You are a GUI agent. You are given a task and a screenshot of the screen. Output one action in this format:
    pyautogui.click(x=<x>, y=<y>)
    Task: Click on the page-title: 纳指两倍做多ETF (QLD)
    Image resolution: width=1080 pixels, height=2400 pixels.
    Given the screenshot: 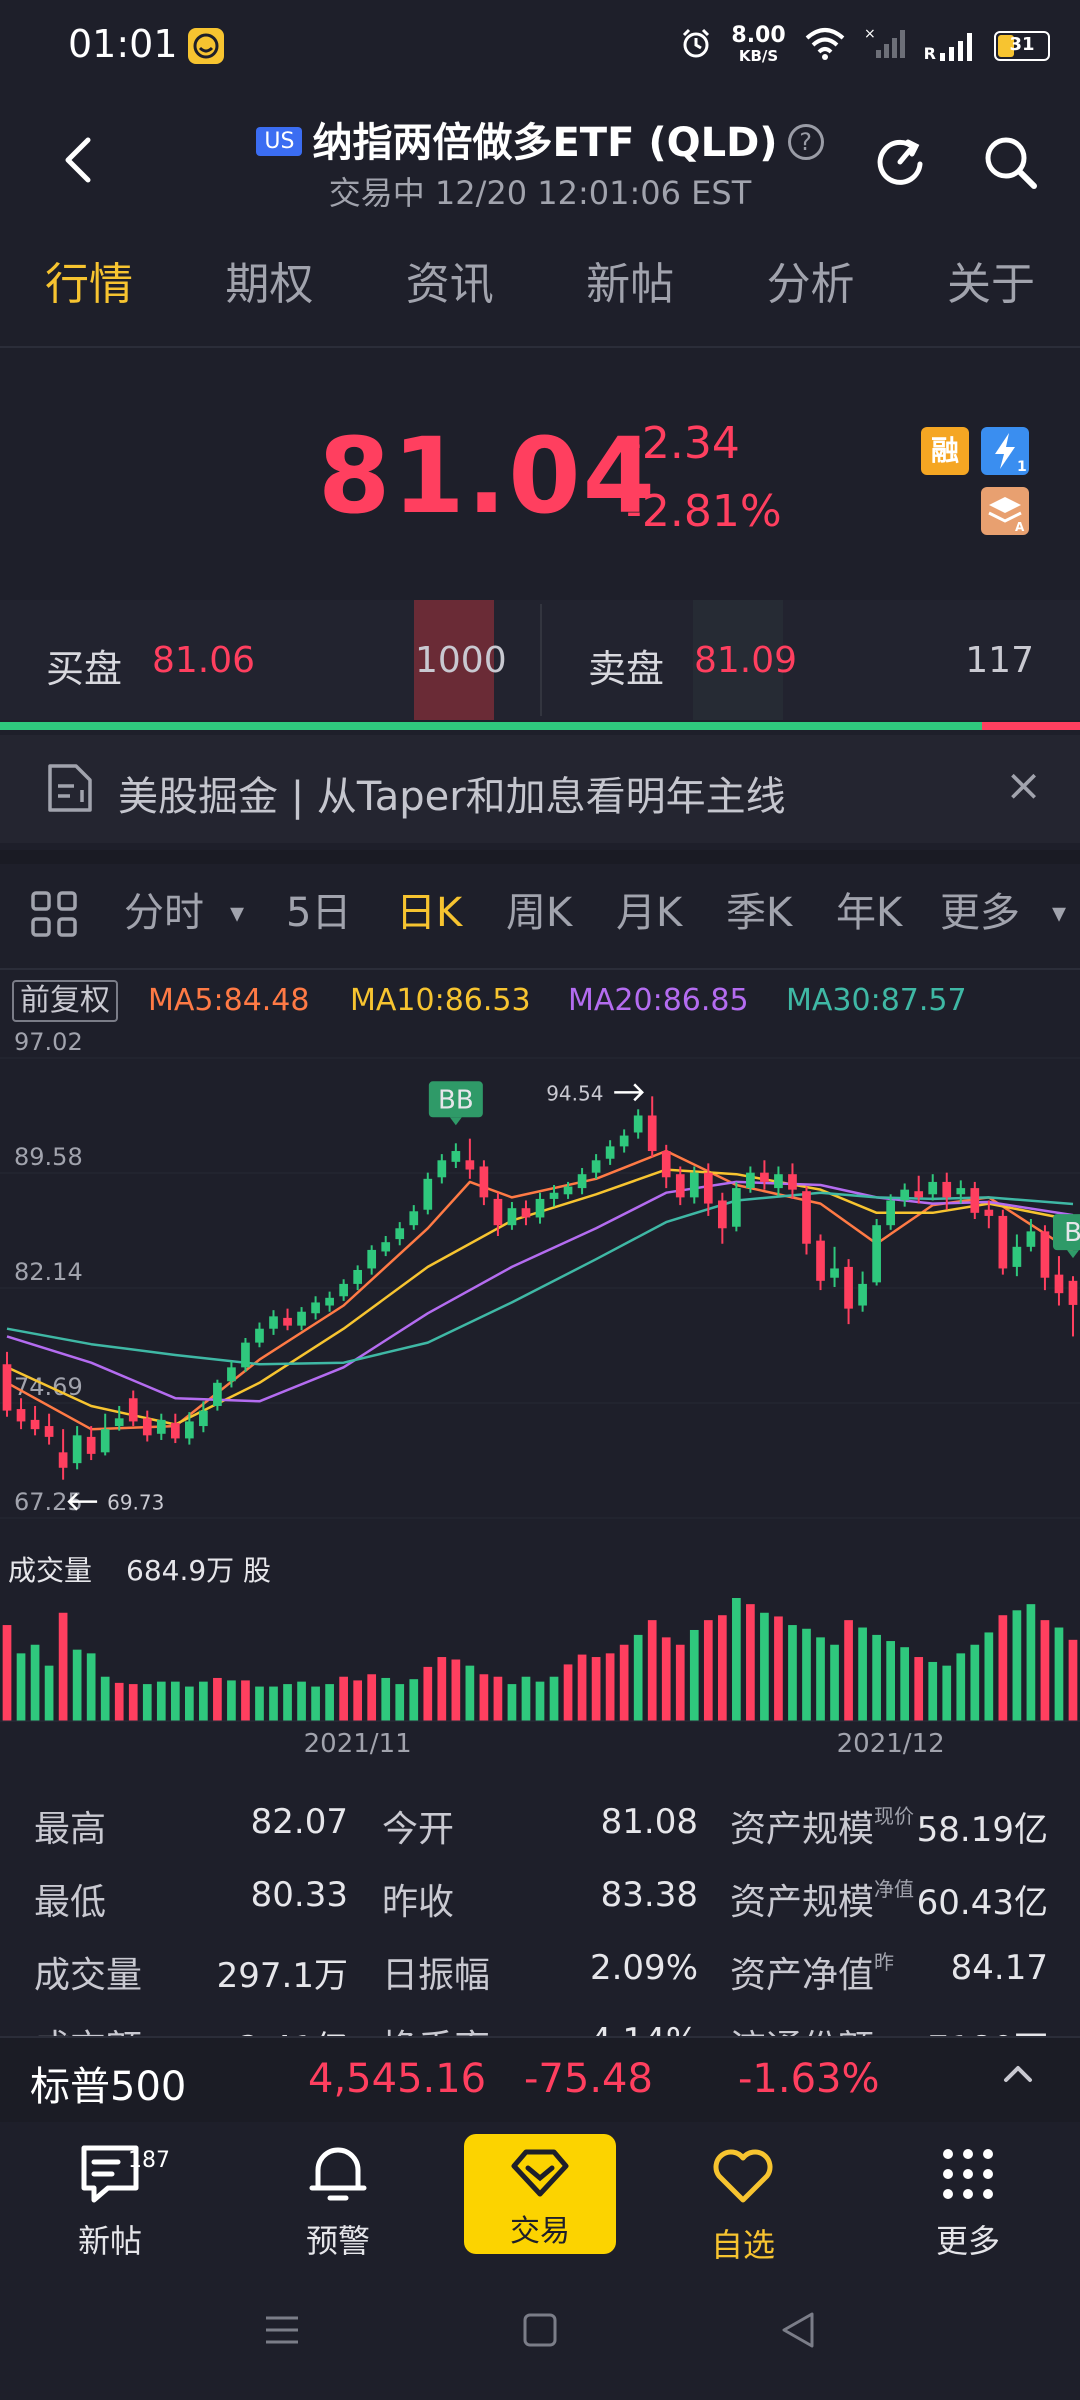 What is the action you would take?
    pyautogui.click(x=545, y=143)
    